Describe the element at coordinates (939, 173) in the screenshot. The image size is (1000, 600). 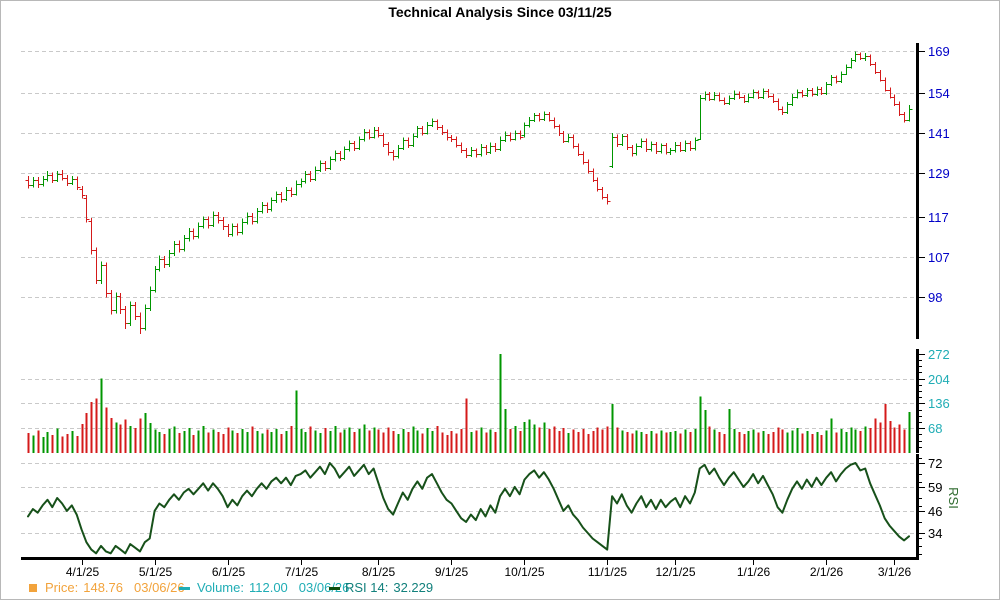
I see `price-axis-label: 129` at that location.